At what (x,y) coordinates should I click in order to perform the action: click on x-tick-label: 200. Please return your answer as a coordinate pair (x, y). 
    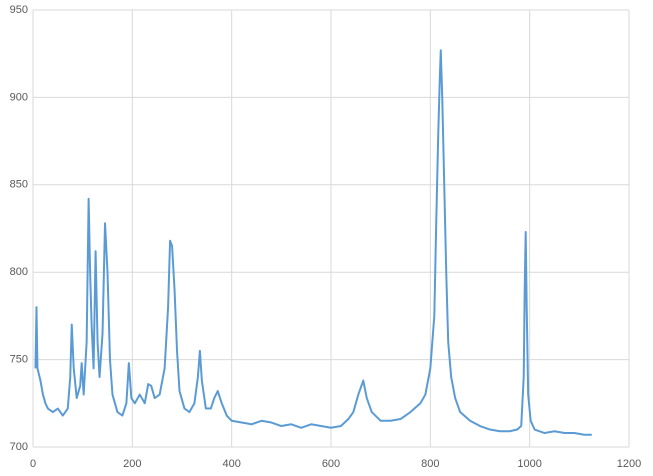
    Looking at the image, I should click on (132, 464).